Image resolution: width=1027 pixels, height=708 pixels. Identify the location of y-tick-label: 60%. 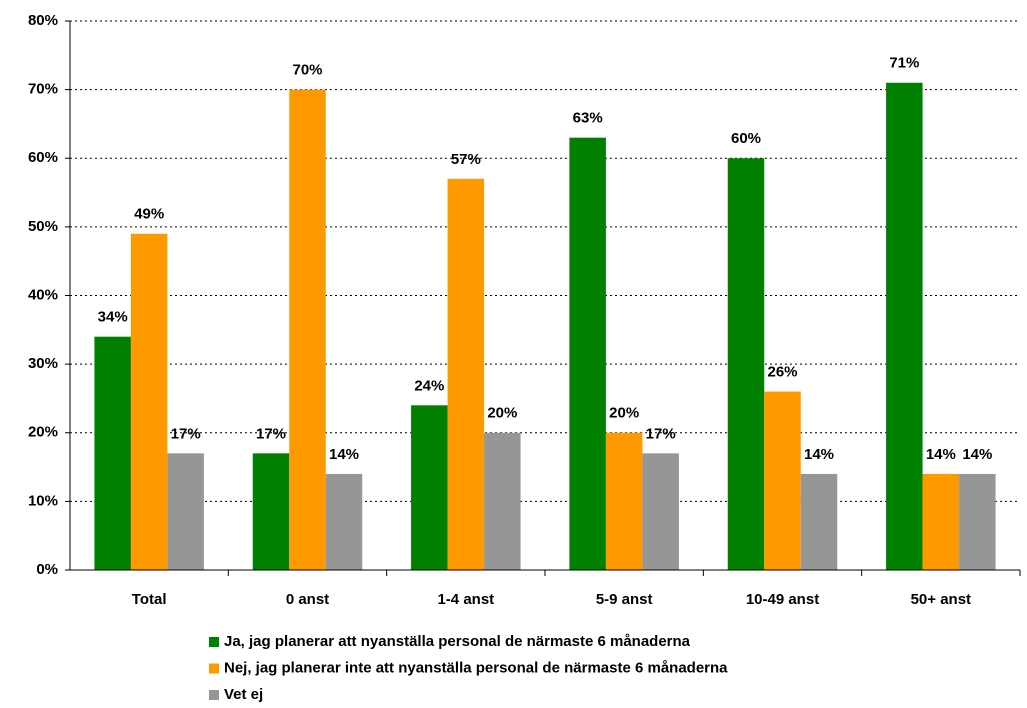
(43, 157).